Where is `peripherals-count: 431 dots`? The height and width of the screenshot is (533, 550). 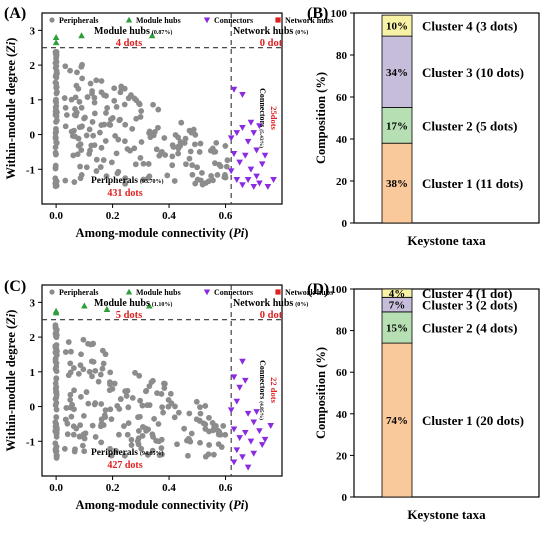
peripherals-count: 431 dots is located at coordinates (124, 193).